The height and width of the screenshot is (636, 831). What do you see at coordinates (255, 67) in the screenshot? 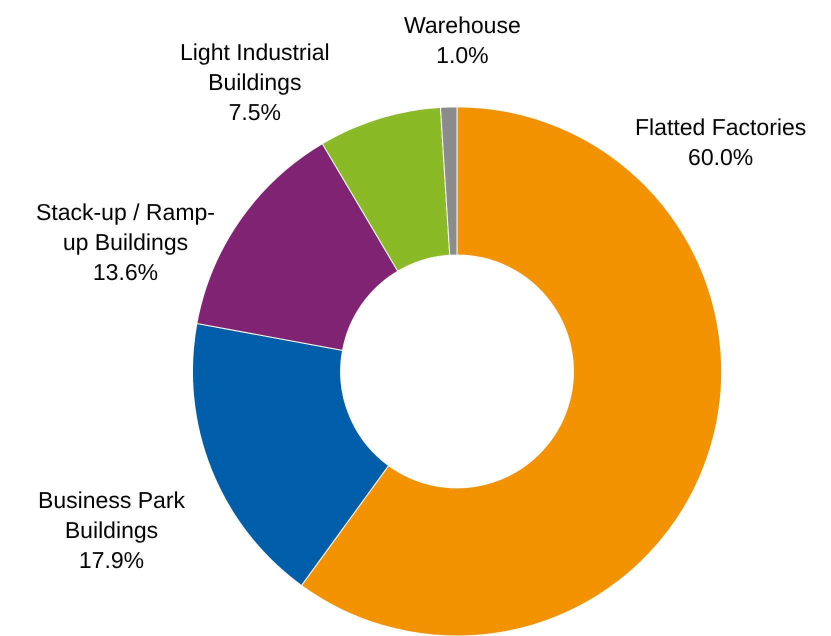
I see `slice-label: Light Industrial Buildings` at bounding box center [255, 67].